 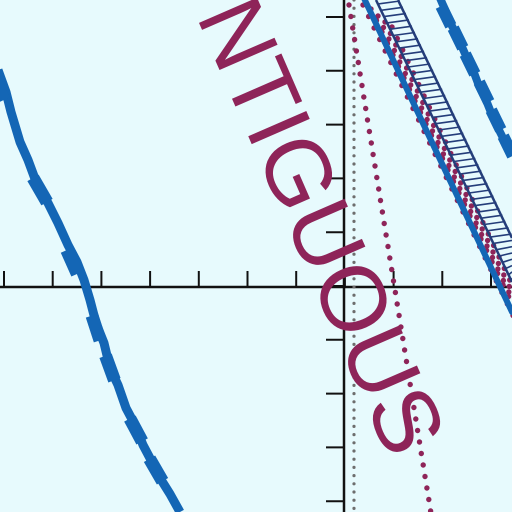 I want to click on y-axis-ticks, so click(x=335, y=259).